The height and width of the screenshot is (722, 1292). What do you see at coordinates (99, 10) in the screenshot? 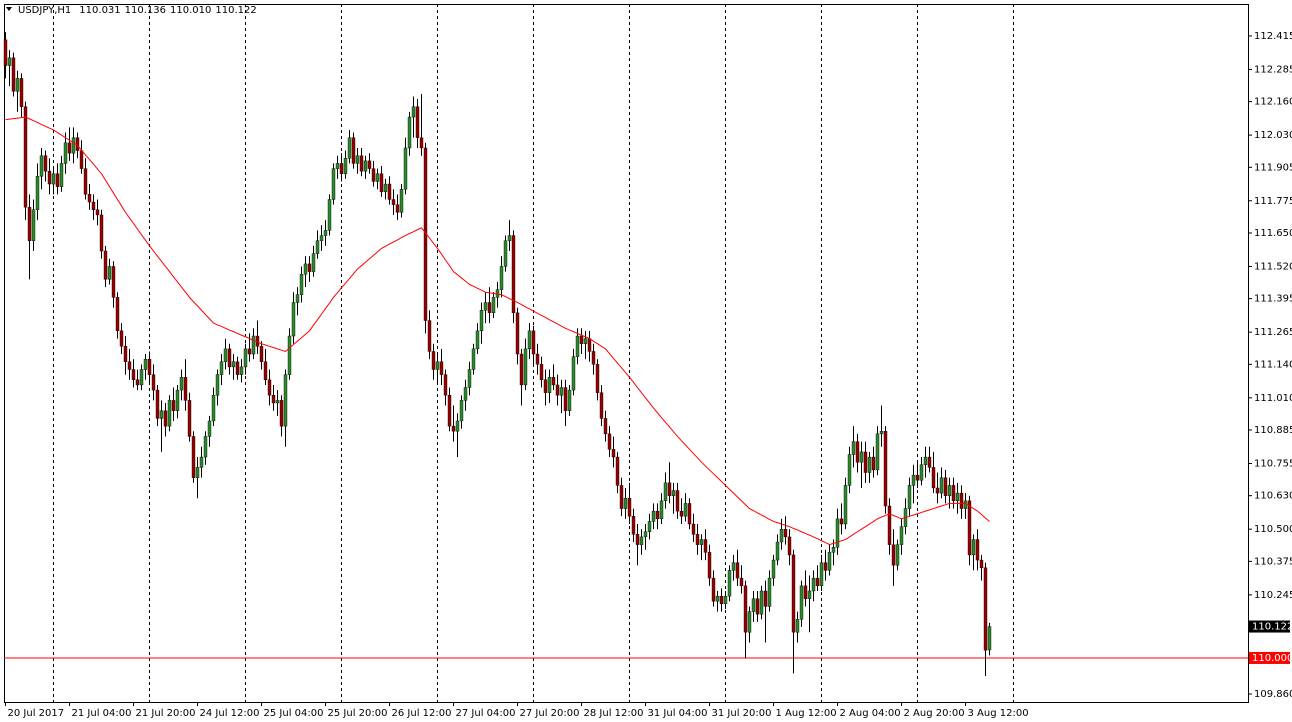
I see `header-value: 110.031` at bounding box center [99, 10].